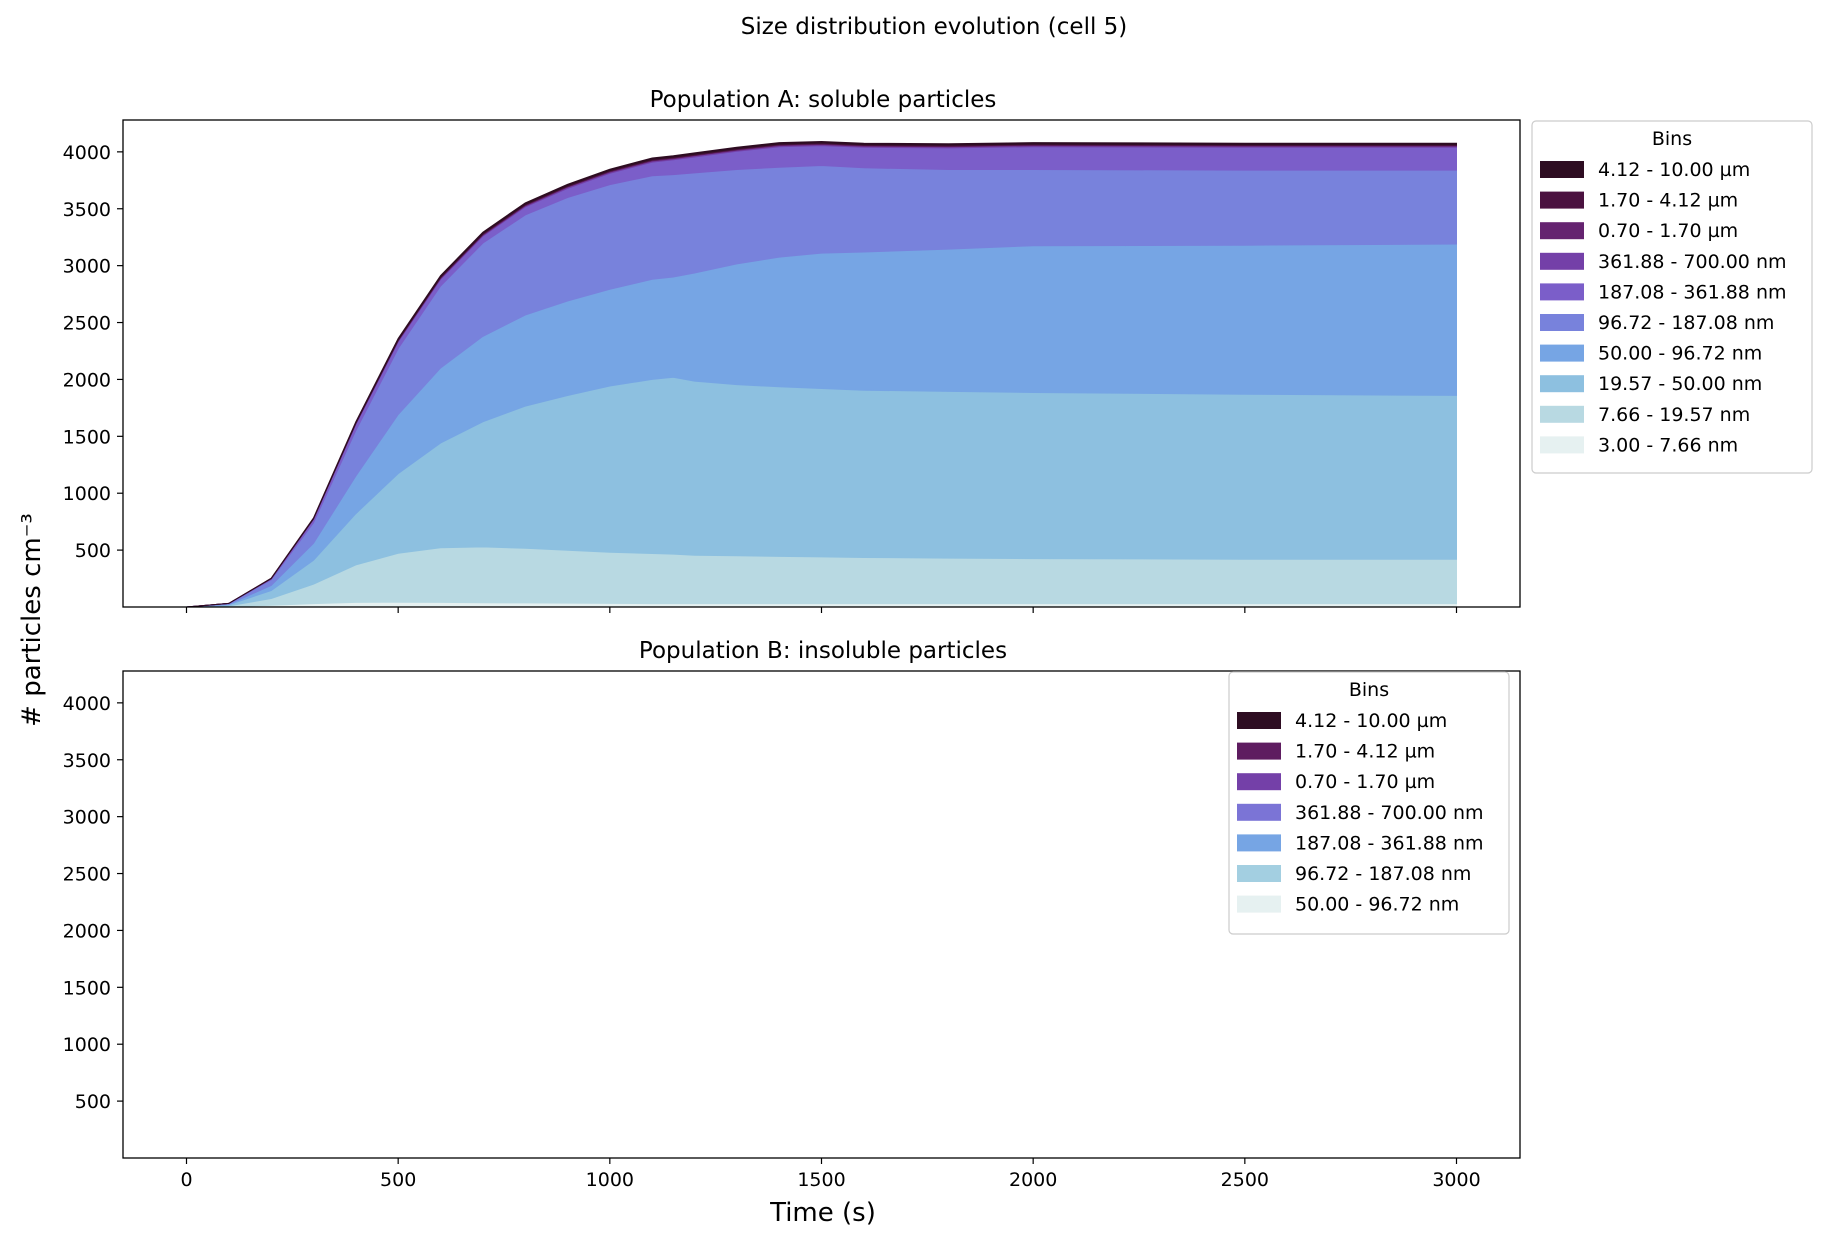 This screenshot has width=1825, height=1245. Describe the element at coordinates (398, 1180) in the screenshot. I see `x-tick-label: 500` at that location.